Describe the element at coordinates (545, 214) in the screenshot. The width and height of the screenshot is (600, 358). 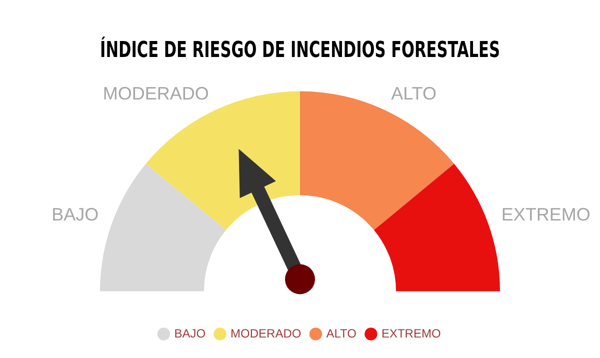
I see `slice-label: EXTREMO` at that location.